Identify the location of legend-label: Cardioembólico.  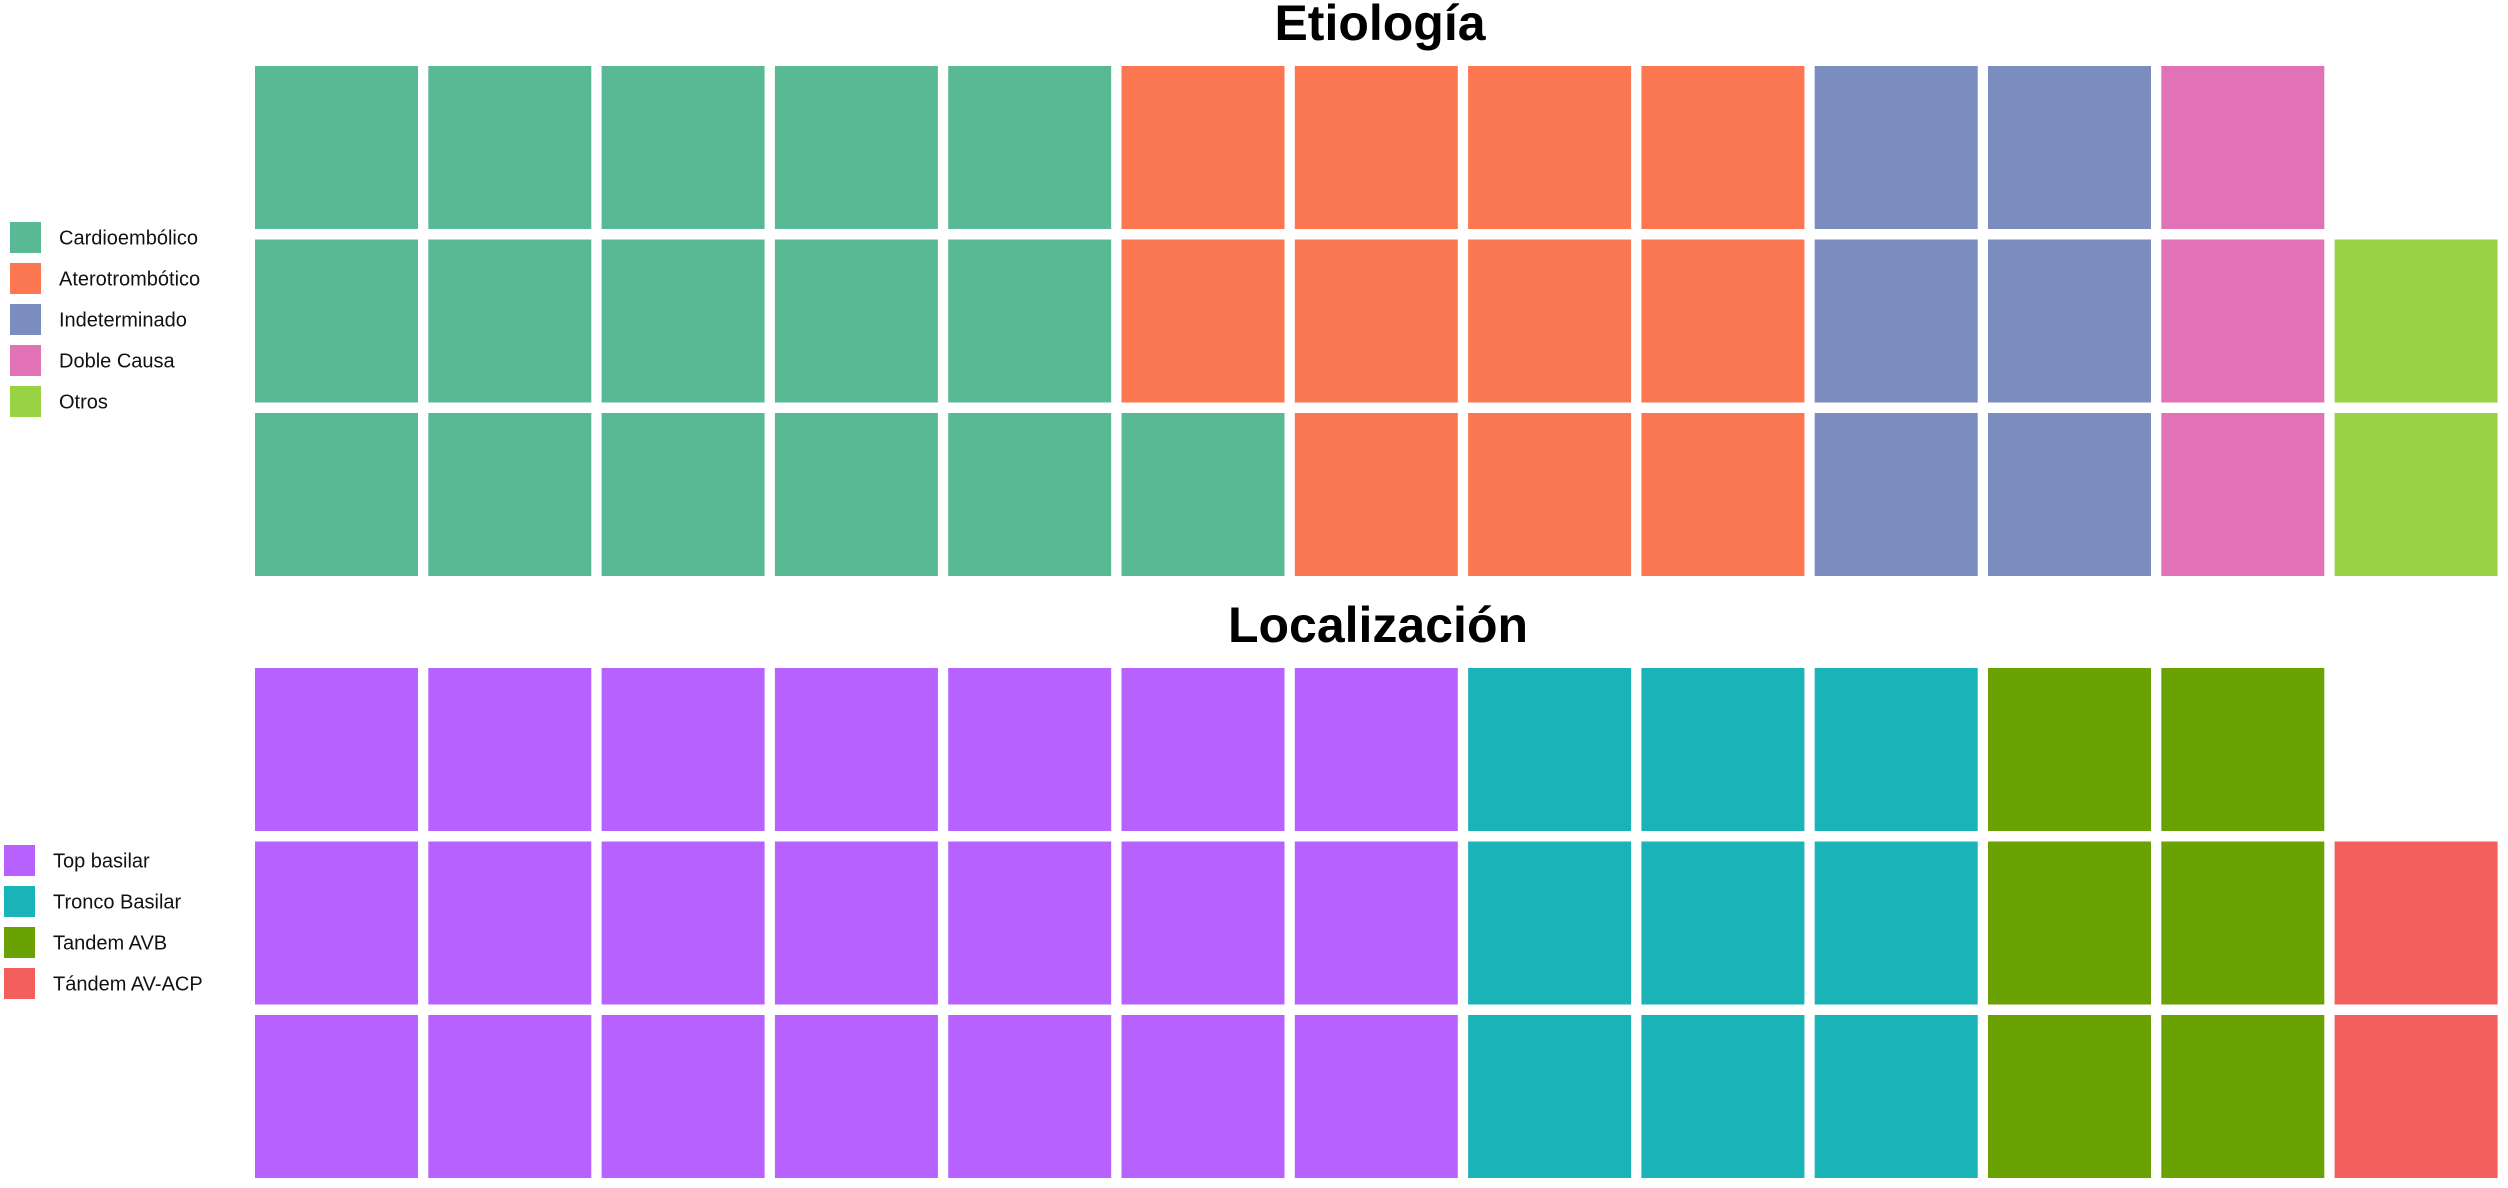
(128, 239).